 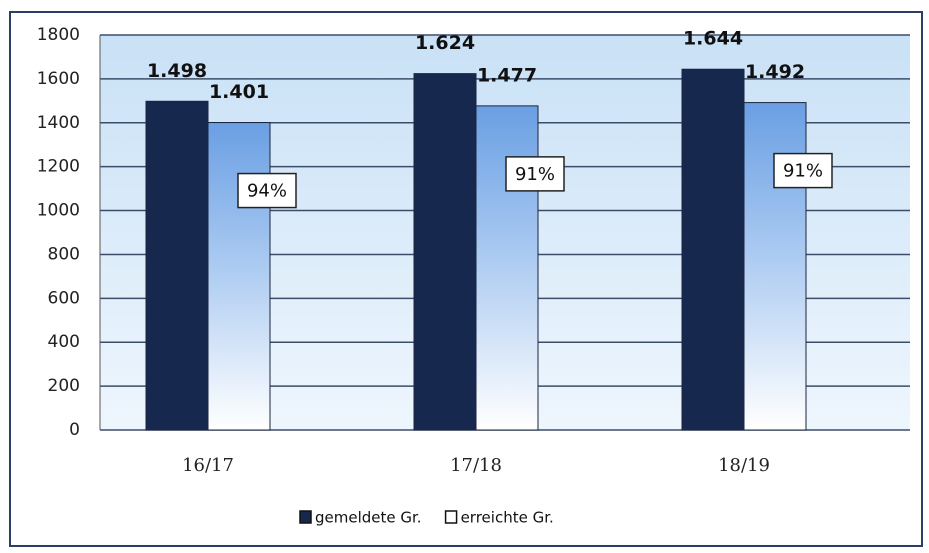 I want to click on y-tick-label: 1200, so click(x=58, y=167).